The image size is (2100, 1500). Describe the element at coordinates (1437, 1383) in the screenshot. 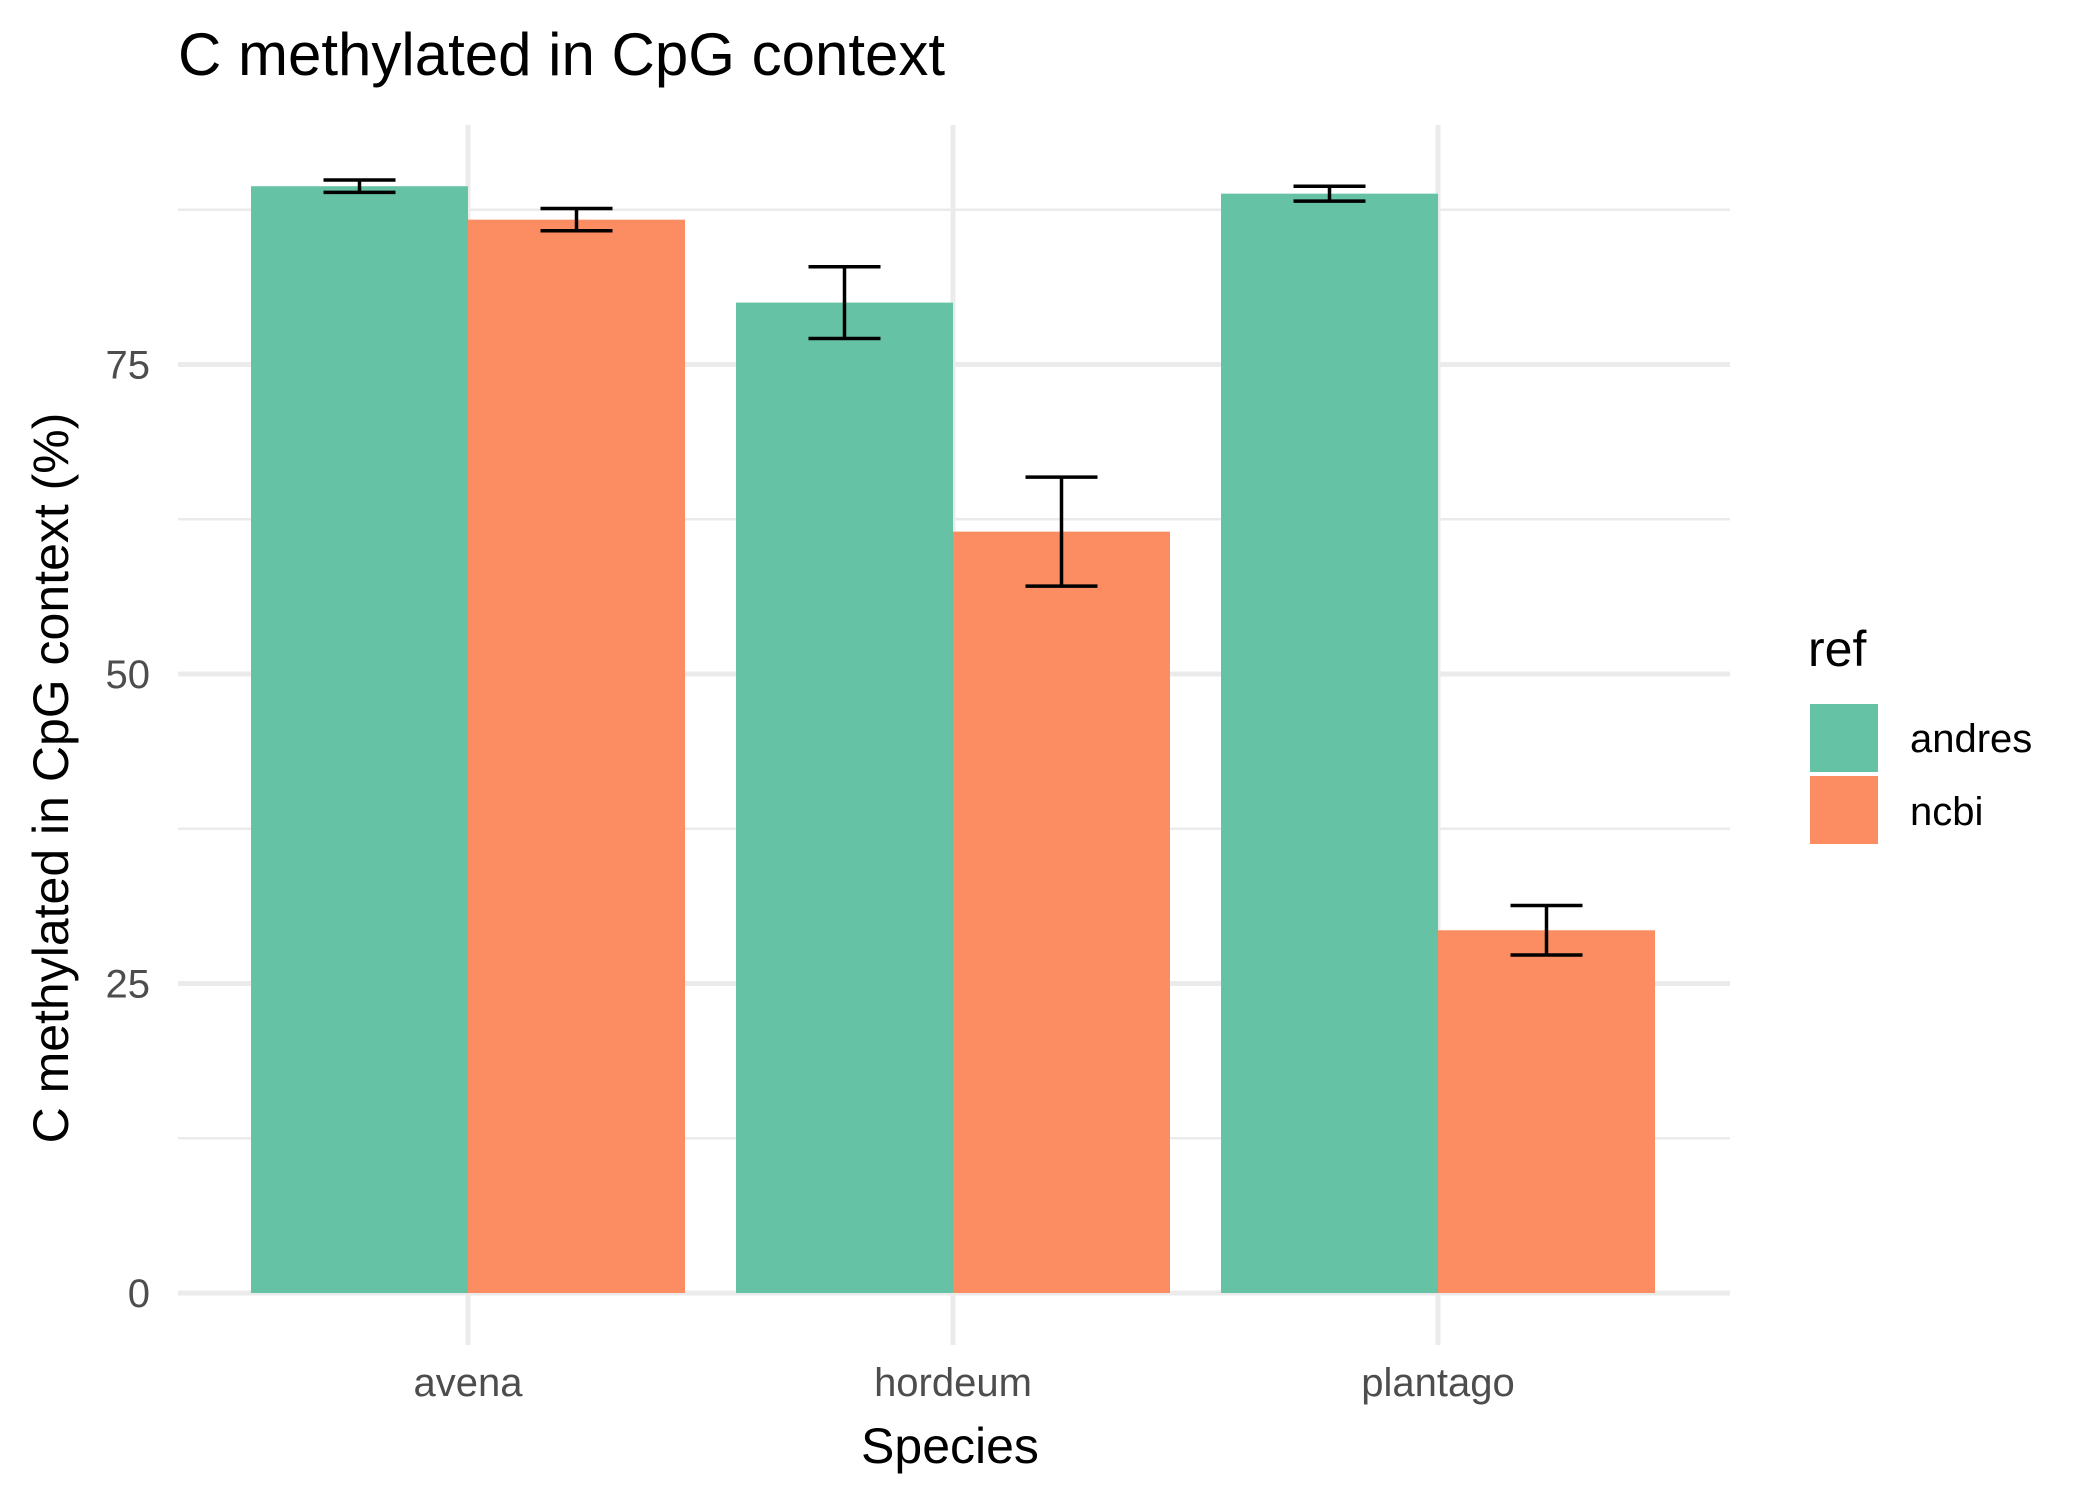

I see `x-tick-label: plantago` at that location.